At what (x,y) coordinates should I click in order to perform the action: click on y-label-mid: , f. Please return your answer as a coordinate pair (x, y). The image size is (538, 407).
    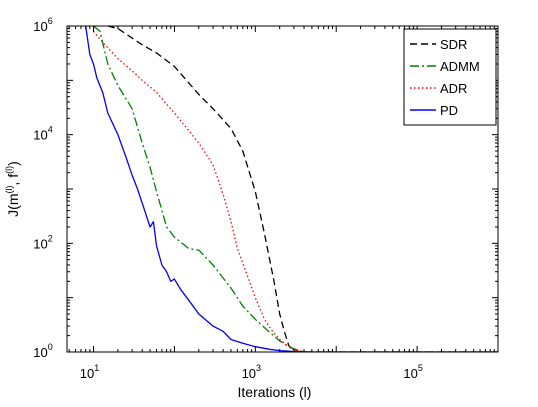
    Looking at the image, I should click on (13, 180).